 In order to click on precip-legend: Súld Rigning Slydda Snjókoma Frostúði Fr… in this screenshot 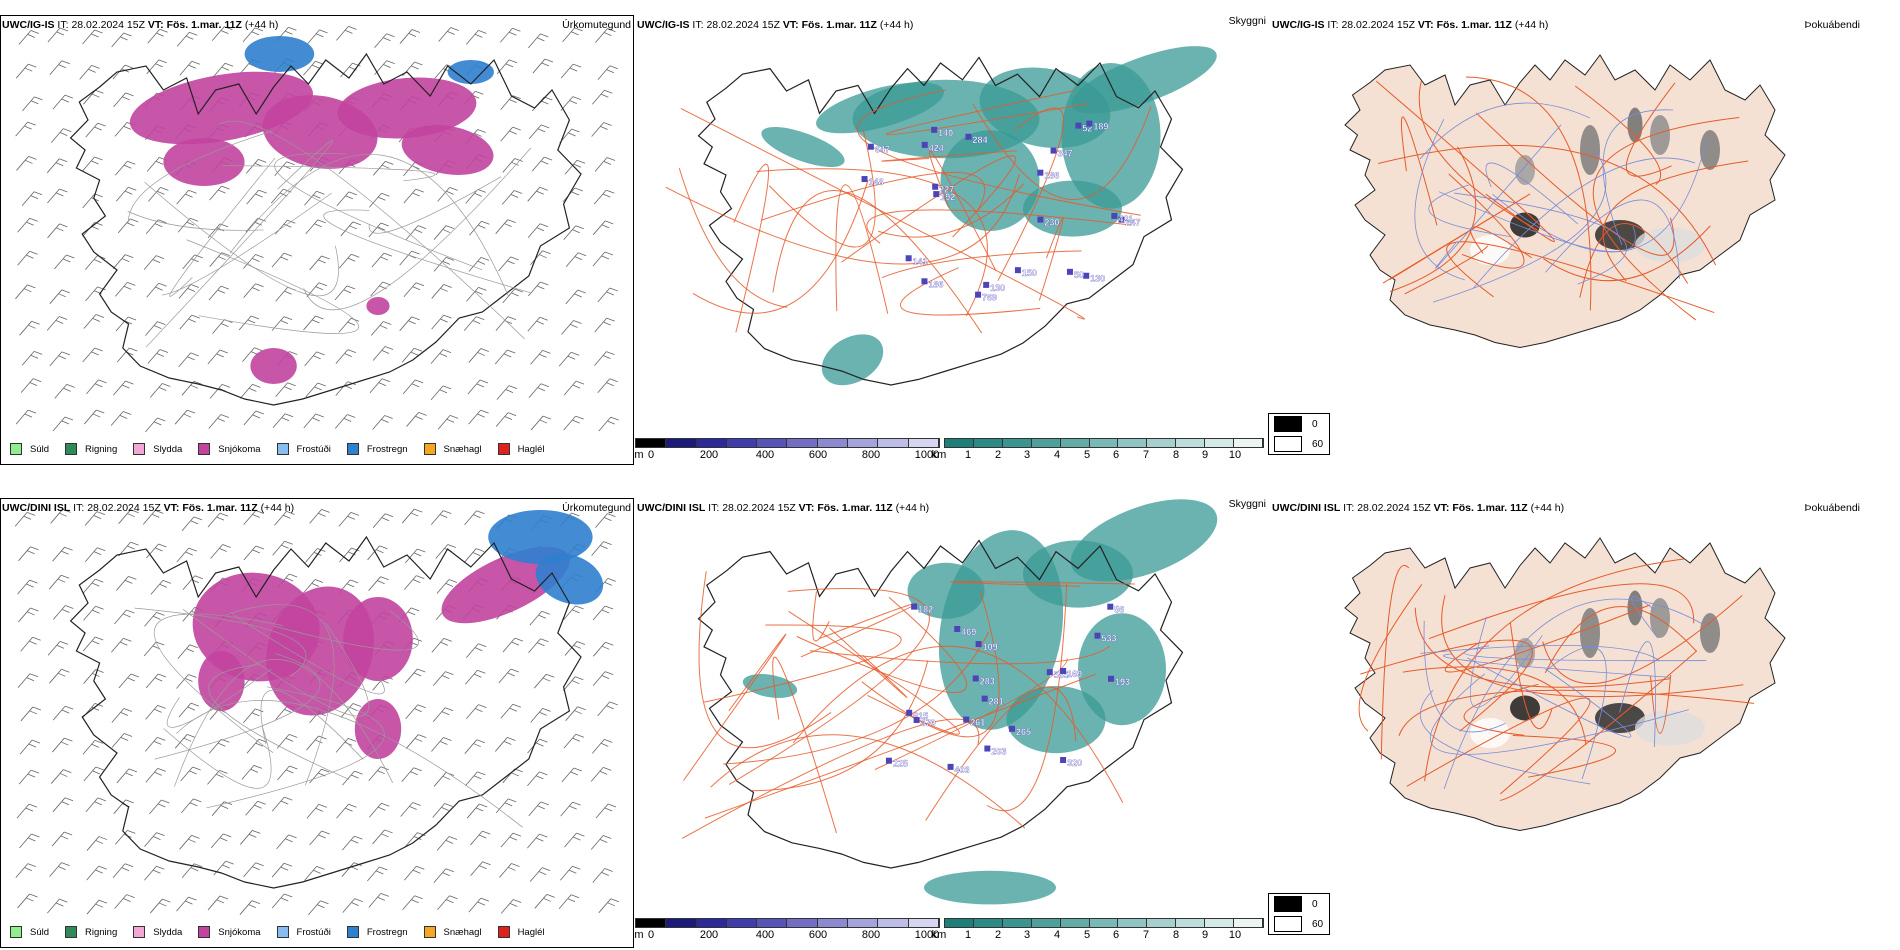, I will do `click(277, 932)`.